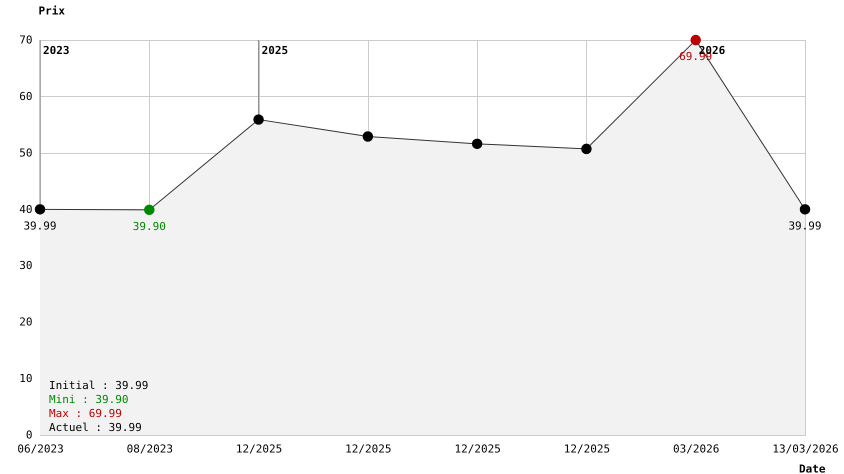  I want to click on x-tick-label: 03/2026, so click(696, 449).